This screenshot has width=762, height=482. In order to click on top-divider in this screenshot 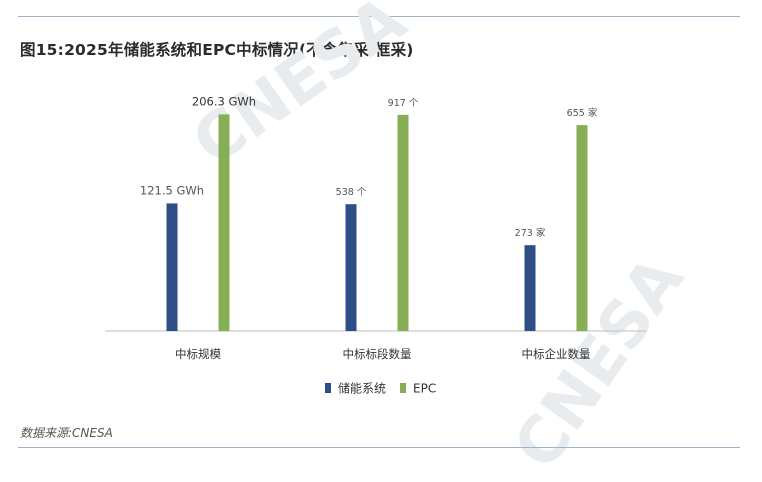, I will do `click(379, 16)`.